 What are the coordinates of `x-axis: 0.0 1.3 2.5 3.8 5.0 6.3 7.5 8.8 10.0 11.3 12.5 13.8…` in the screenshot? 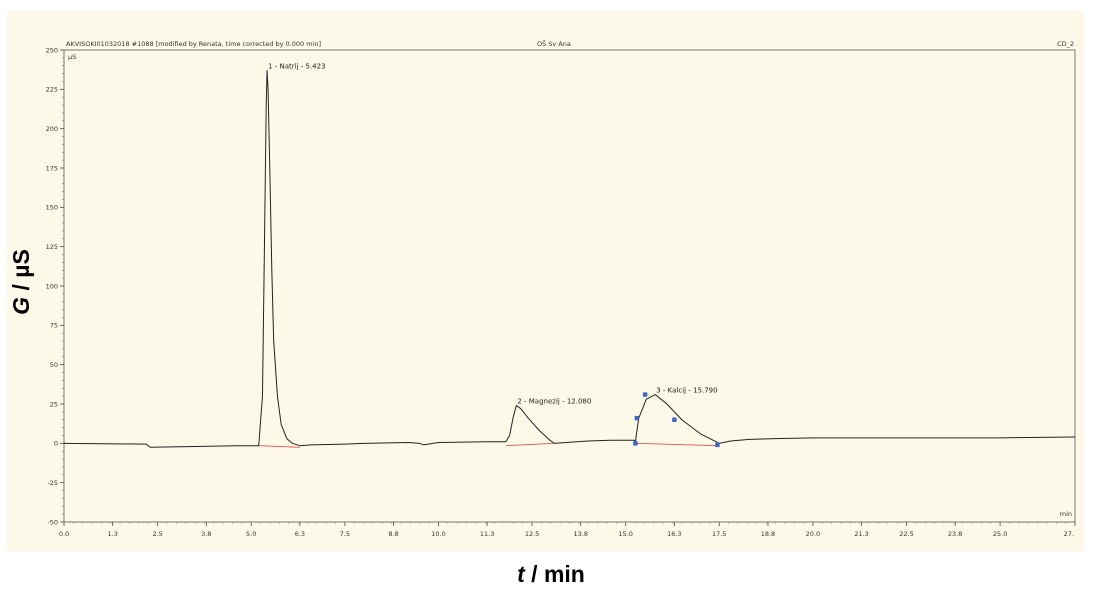 It's located at (567, 530).